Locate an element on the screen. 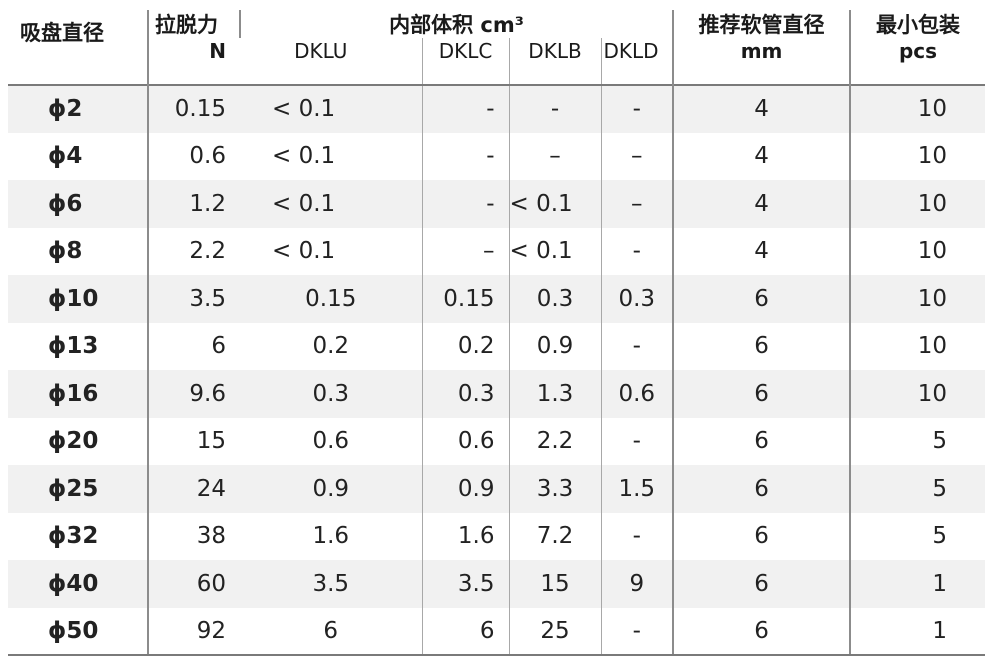 Image resolution: width=991 pixels, height=671 pixels. col-header-dklc: DKLC is located at coordinates (465, 61).